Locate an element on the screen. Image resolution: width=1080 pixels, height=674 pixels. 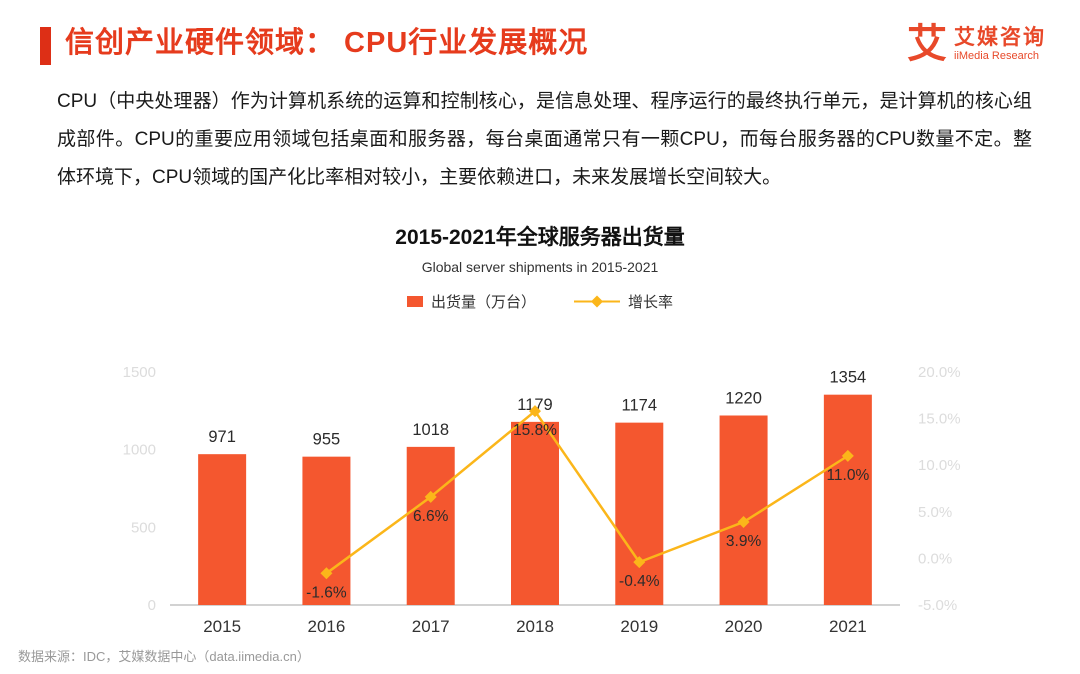
bar-value-label: 1179 is located at coordinates (534, 405).